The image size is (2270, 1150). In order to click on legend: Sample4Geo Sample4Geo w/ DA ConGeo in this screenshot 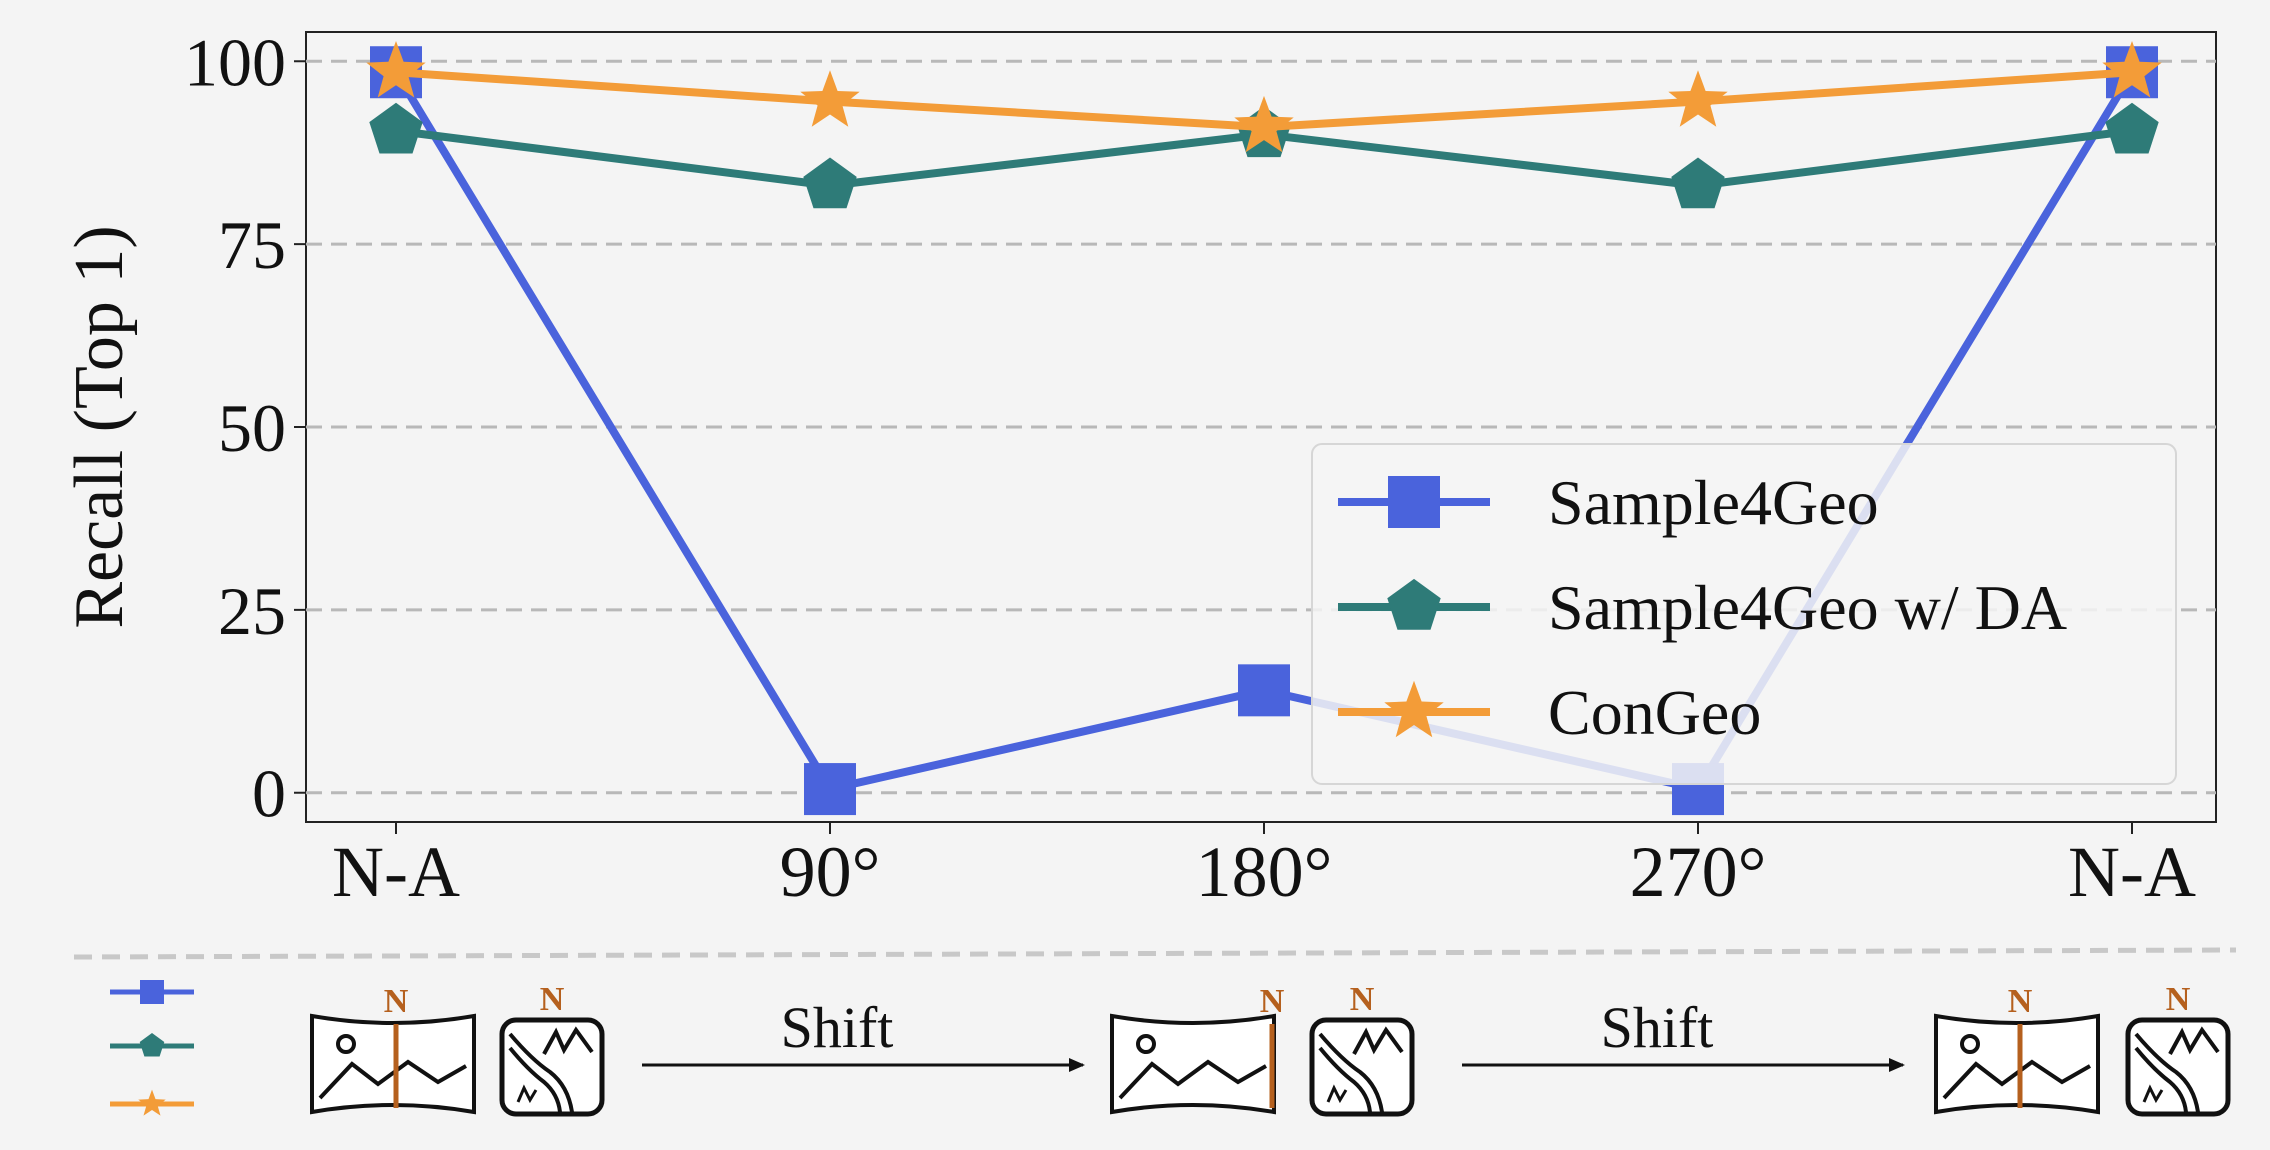, I will do `click(1744, 614)`.